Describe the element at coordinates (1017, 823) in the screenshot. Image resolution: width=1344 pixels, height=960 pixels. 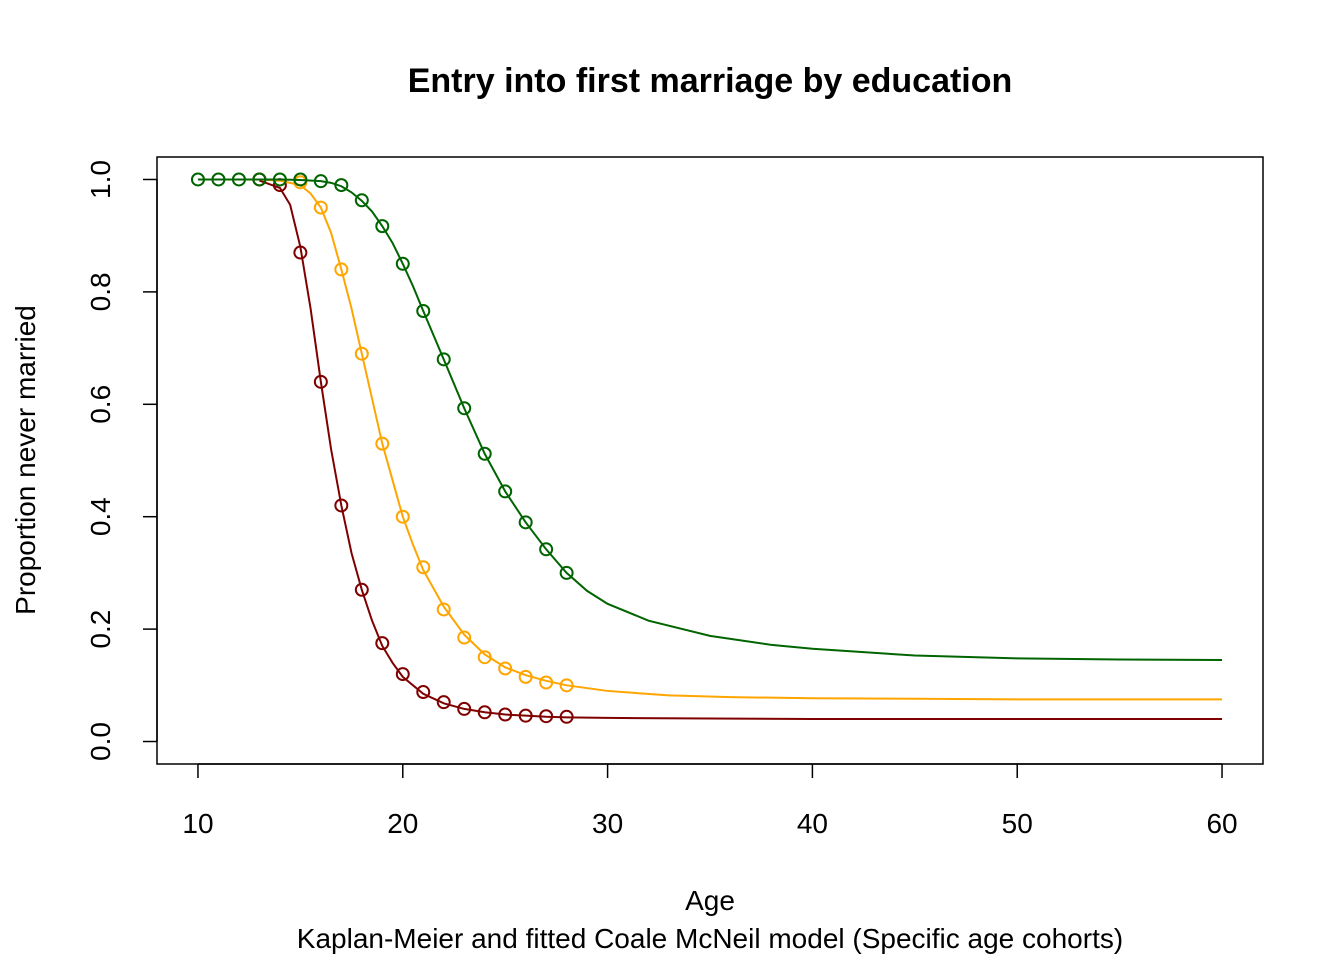
I see `x-tick-label: 50` at that location.